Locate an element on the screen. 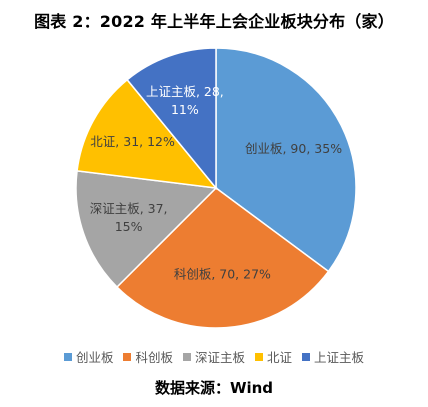 Image resolution: width=428 pixels, height=407 pixels. legend-label: 深证主板 is located at coordinates (219, 357).